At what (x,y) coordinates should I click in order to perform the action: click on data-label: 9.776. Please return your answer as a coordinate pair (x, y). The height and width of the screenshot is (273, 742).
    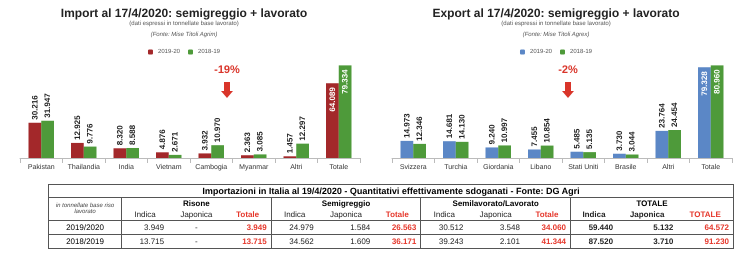
    Looking at the image, I should click on (90, 133).